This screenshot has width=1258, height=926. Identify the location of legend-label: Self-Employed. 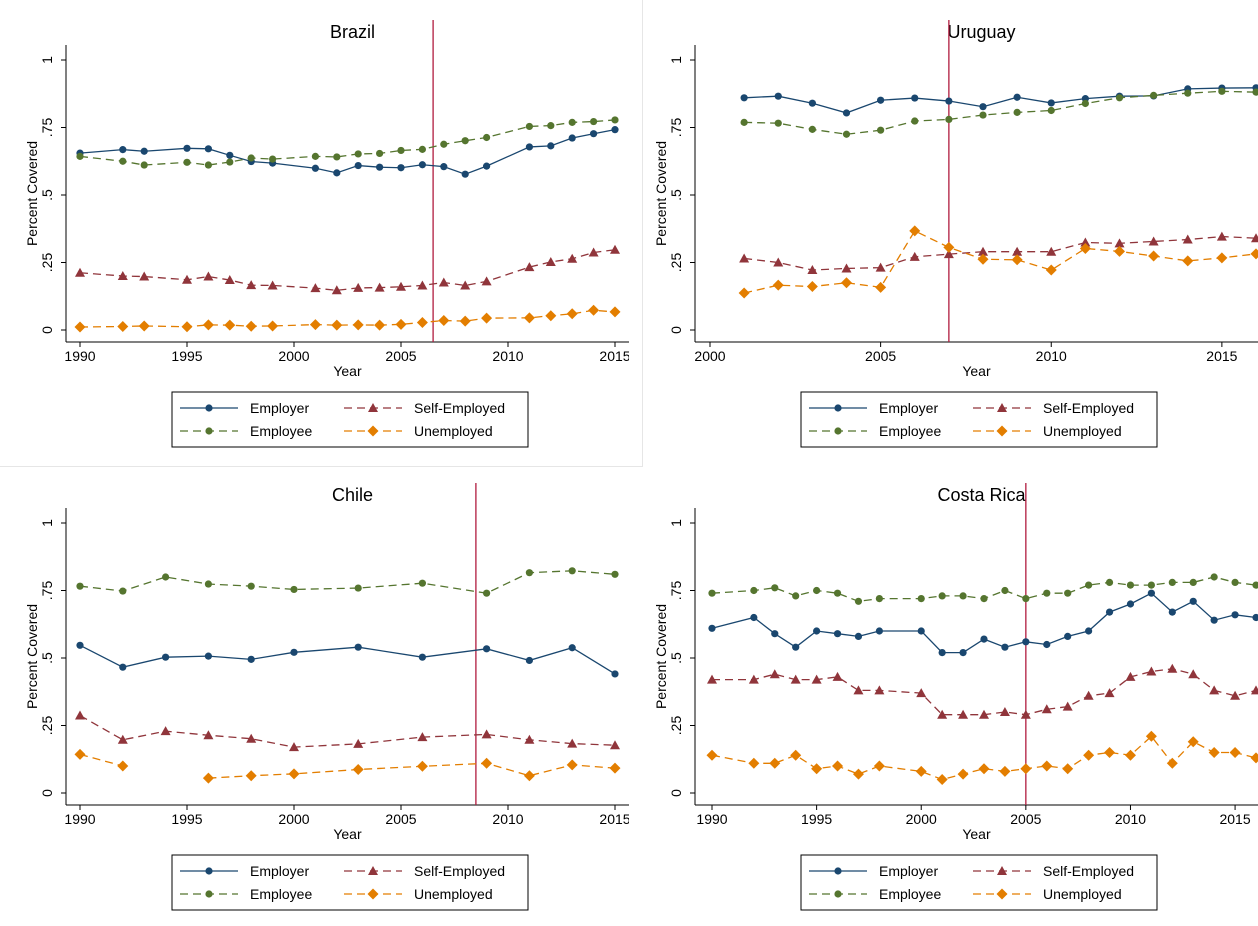
(459, 871).